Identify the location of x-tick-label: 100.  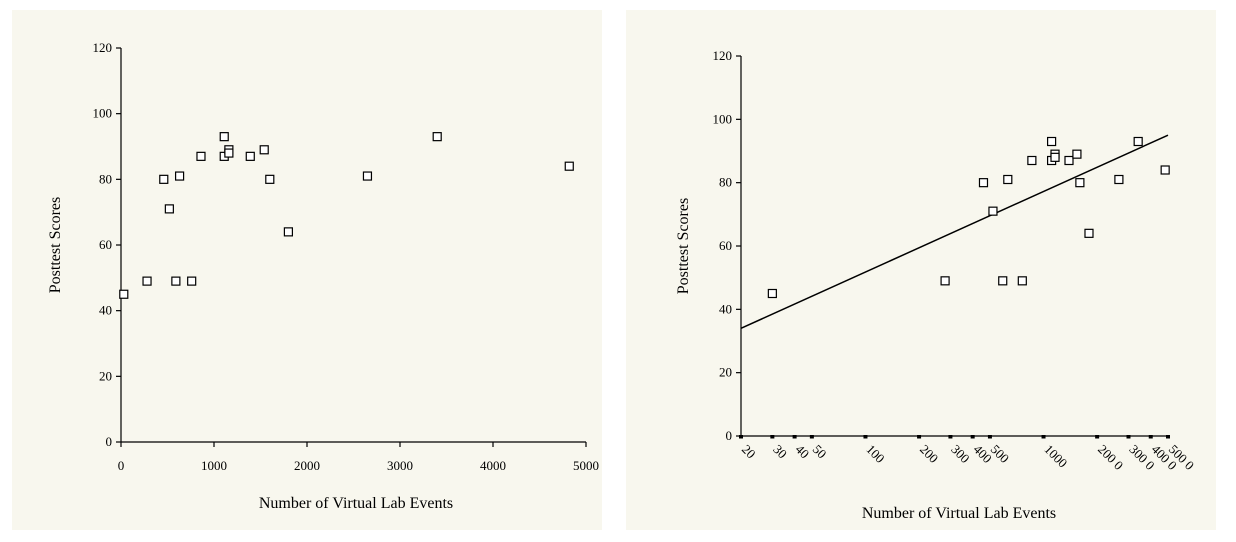
(875, 454).